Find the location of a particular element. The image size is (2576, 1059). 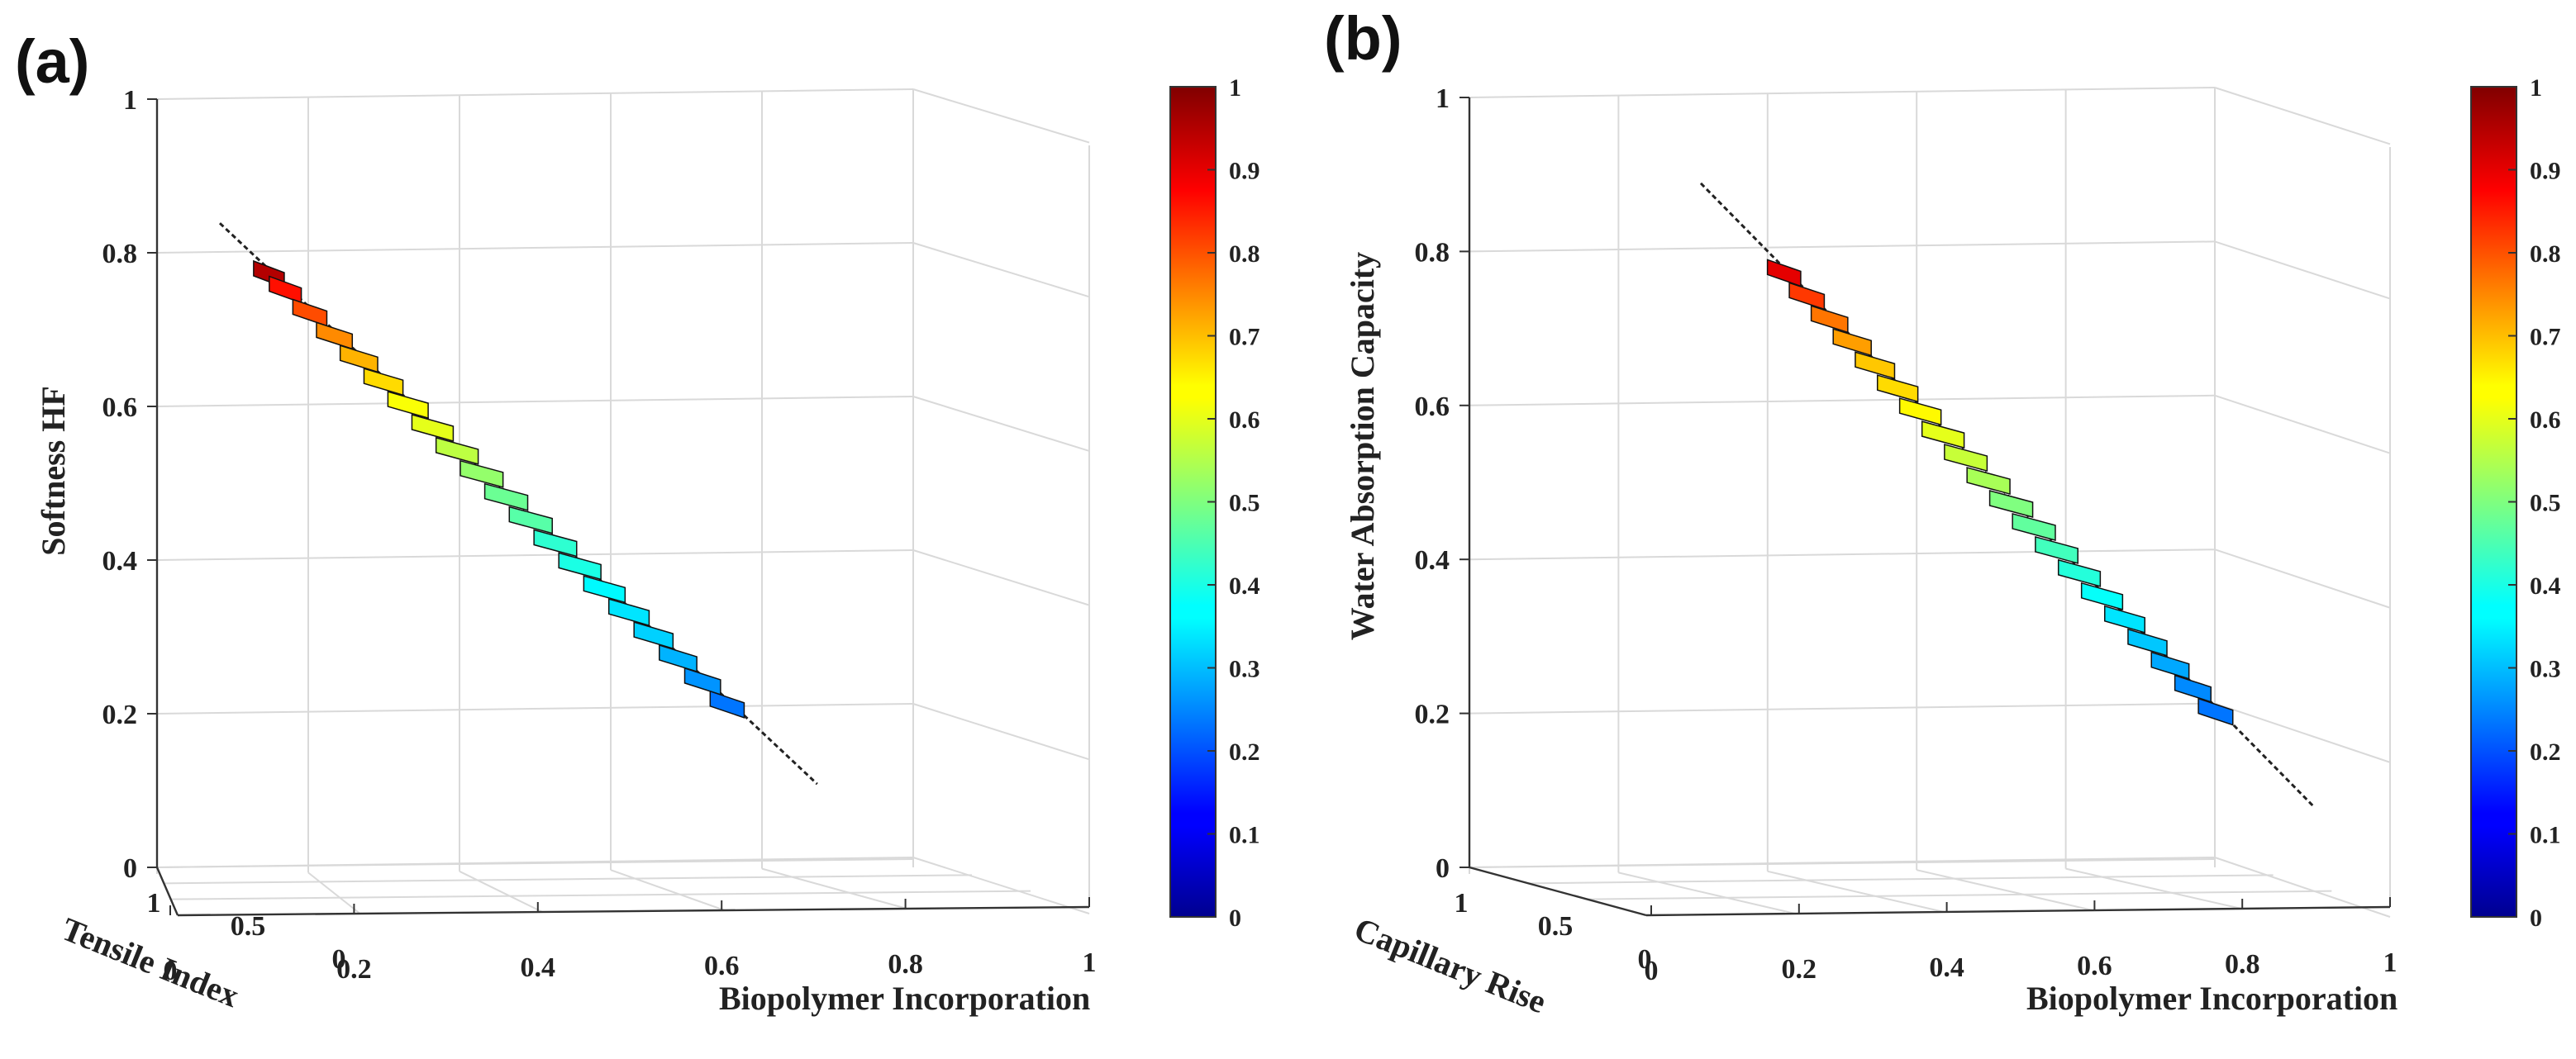

x-axis-label: Biopolymer Incorporation is located at coordinates (904, 998).